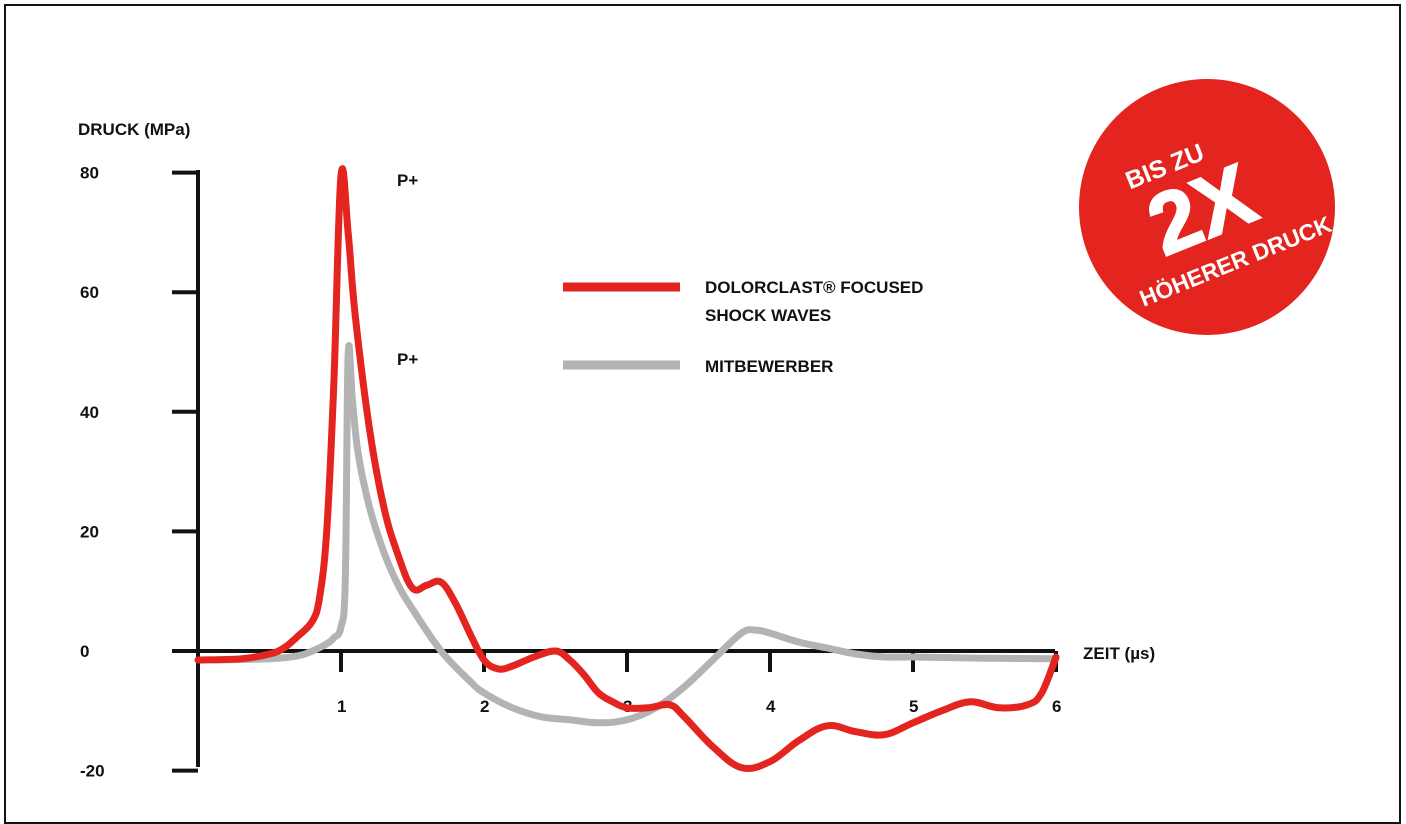  What do you see at coordinates (407, 180) in the screenshot?
I see `peak-label-dolorclast: P+` at bounding box center [407, 180].